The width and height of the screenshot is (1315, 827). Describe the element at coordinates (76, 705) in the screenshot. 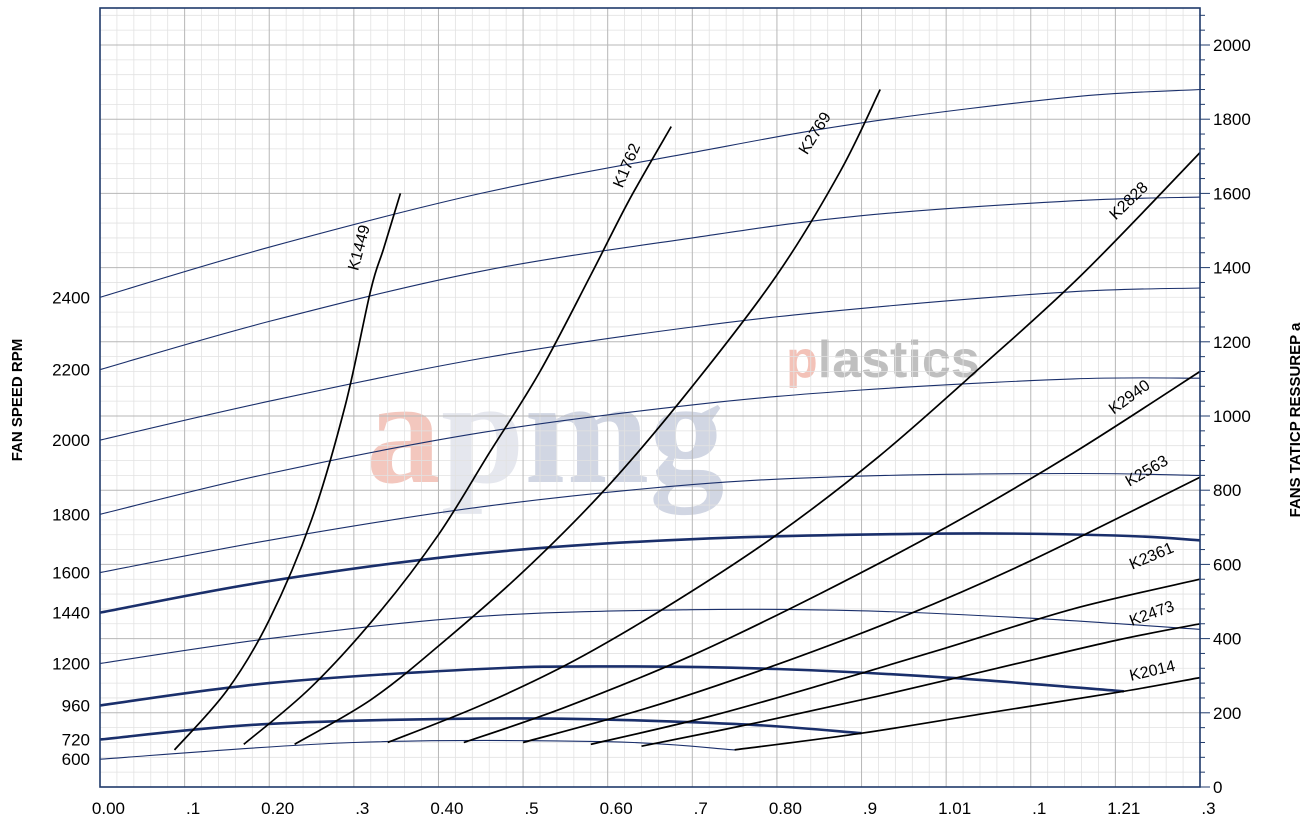

I see `left-tick-label: 960` at that location.